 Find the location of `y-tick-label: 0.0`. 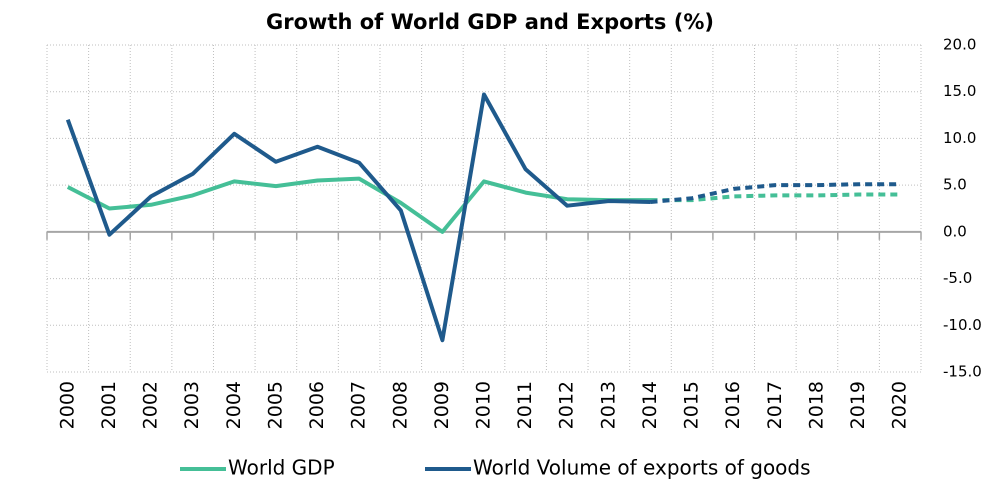

y-tick-label: 0.0 is located at coordinates (955, 231).